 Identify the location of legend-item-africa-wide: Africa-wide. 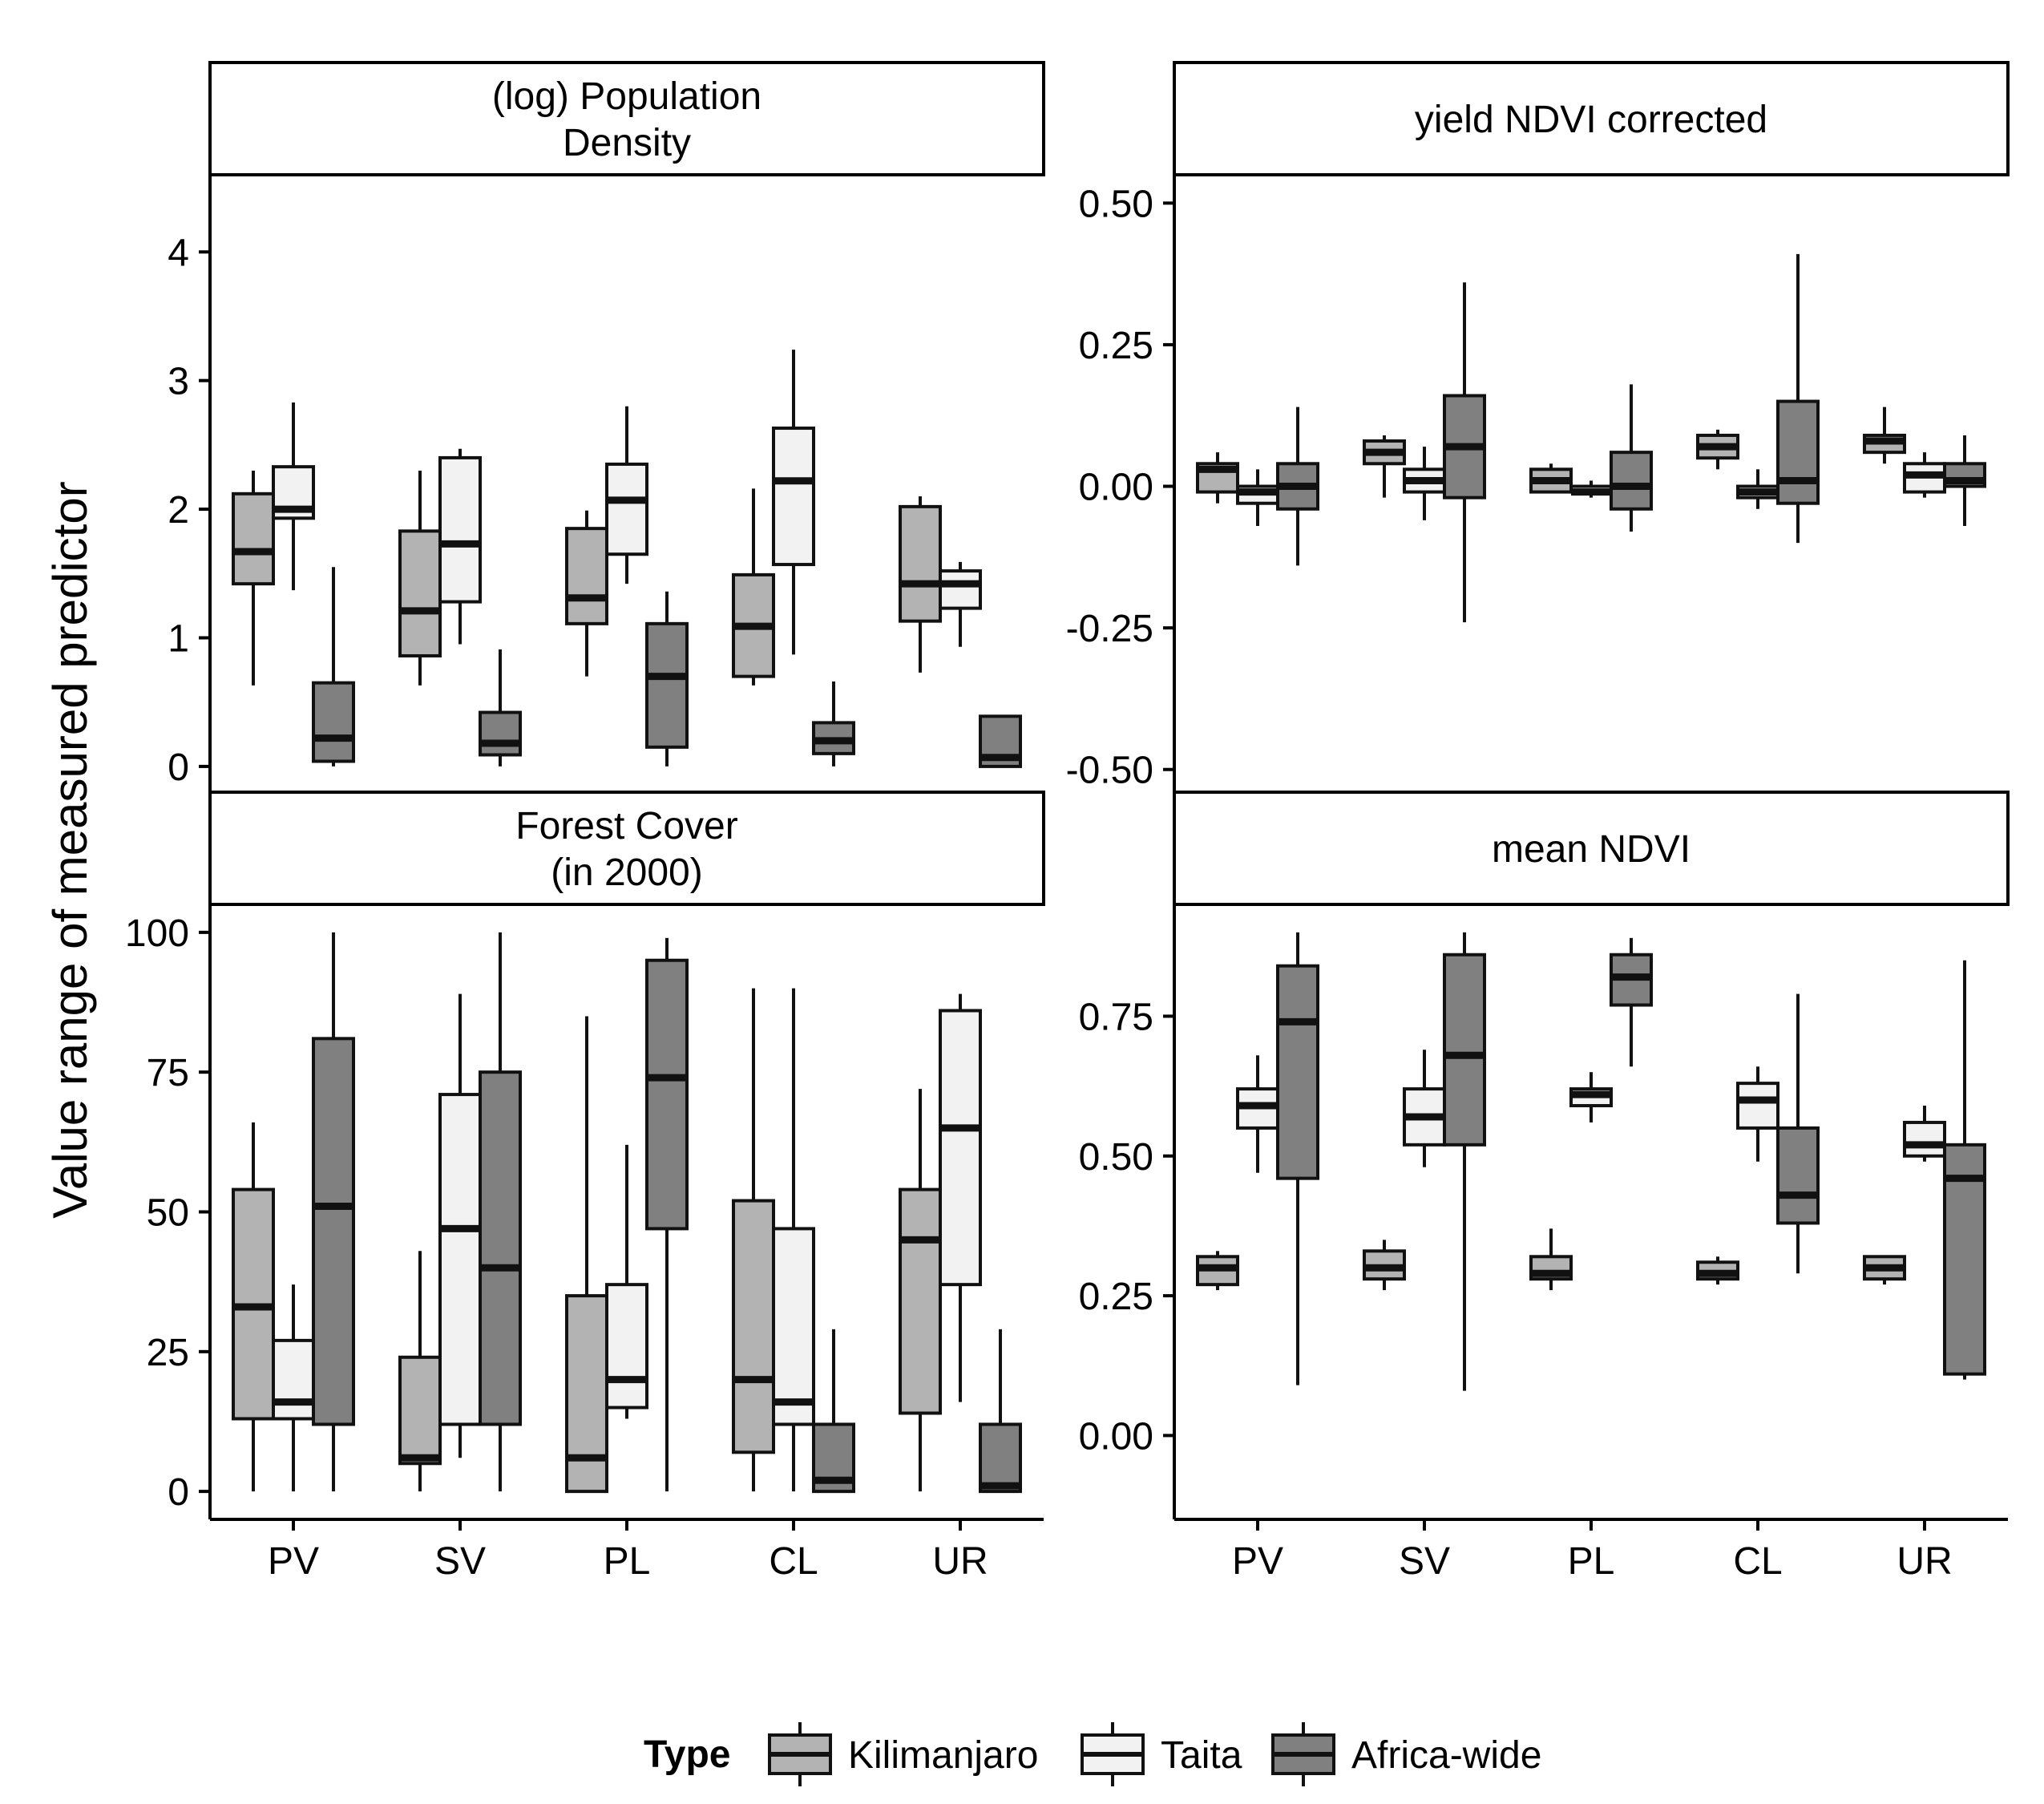
(1406, 1754).